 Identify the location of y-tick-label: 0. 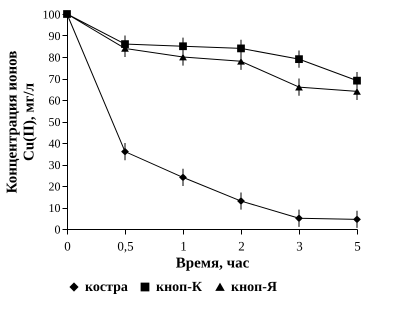
(57, 229).